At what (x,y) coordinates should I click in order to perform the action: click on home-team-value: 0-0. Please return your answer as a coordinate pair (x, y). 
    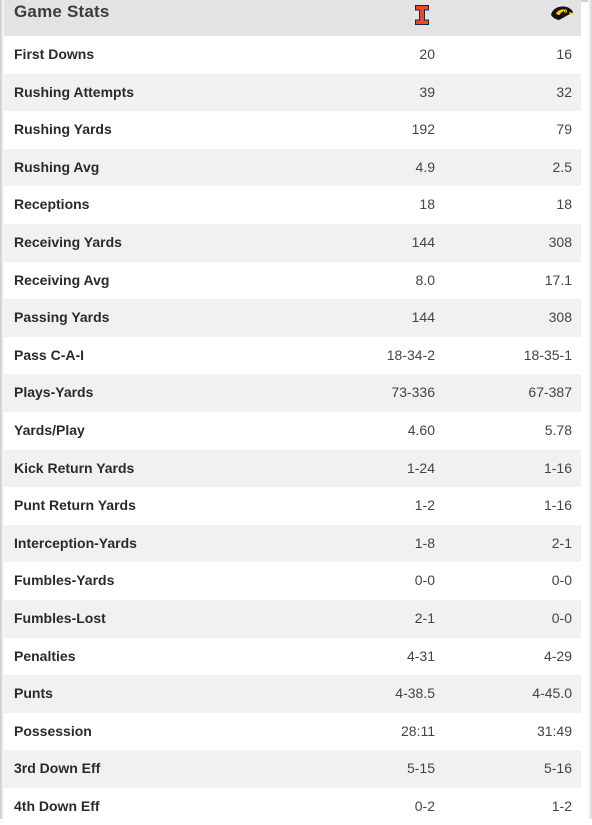
    Looking at the image, I should click on (424, 580).